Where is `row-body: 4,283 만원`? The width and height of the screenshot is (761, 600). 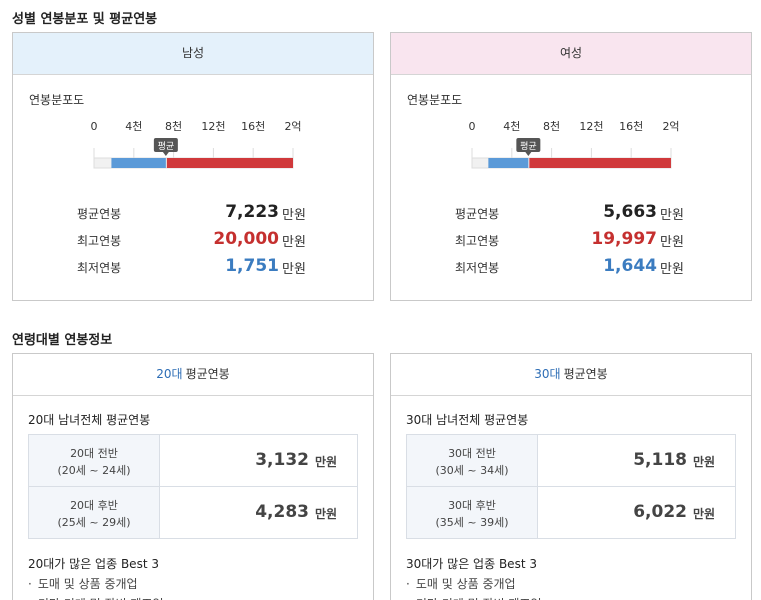
row-body: 4,283 만원 is located at coordinates (258, 513).